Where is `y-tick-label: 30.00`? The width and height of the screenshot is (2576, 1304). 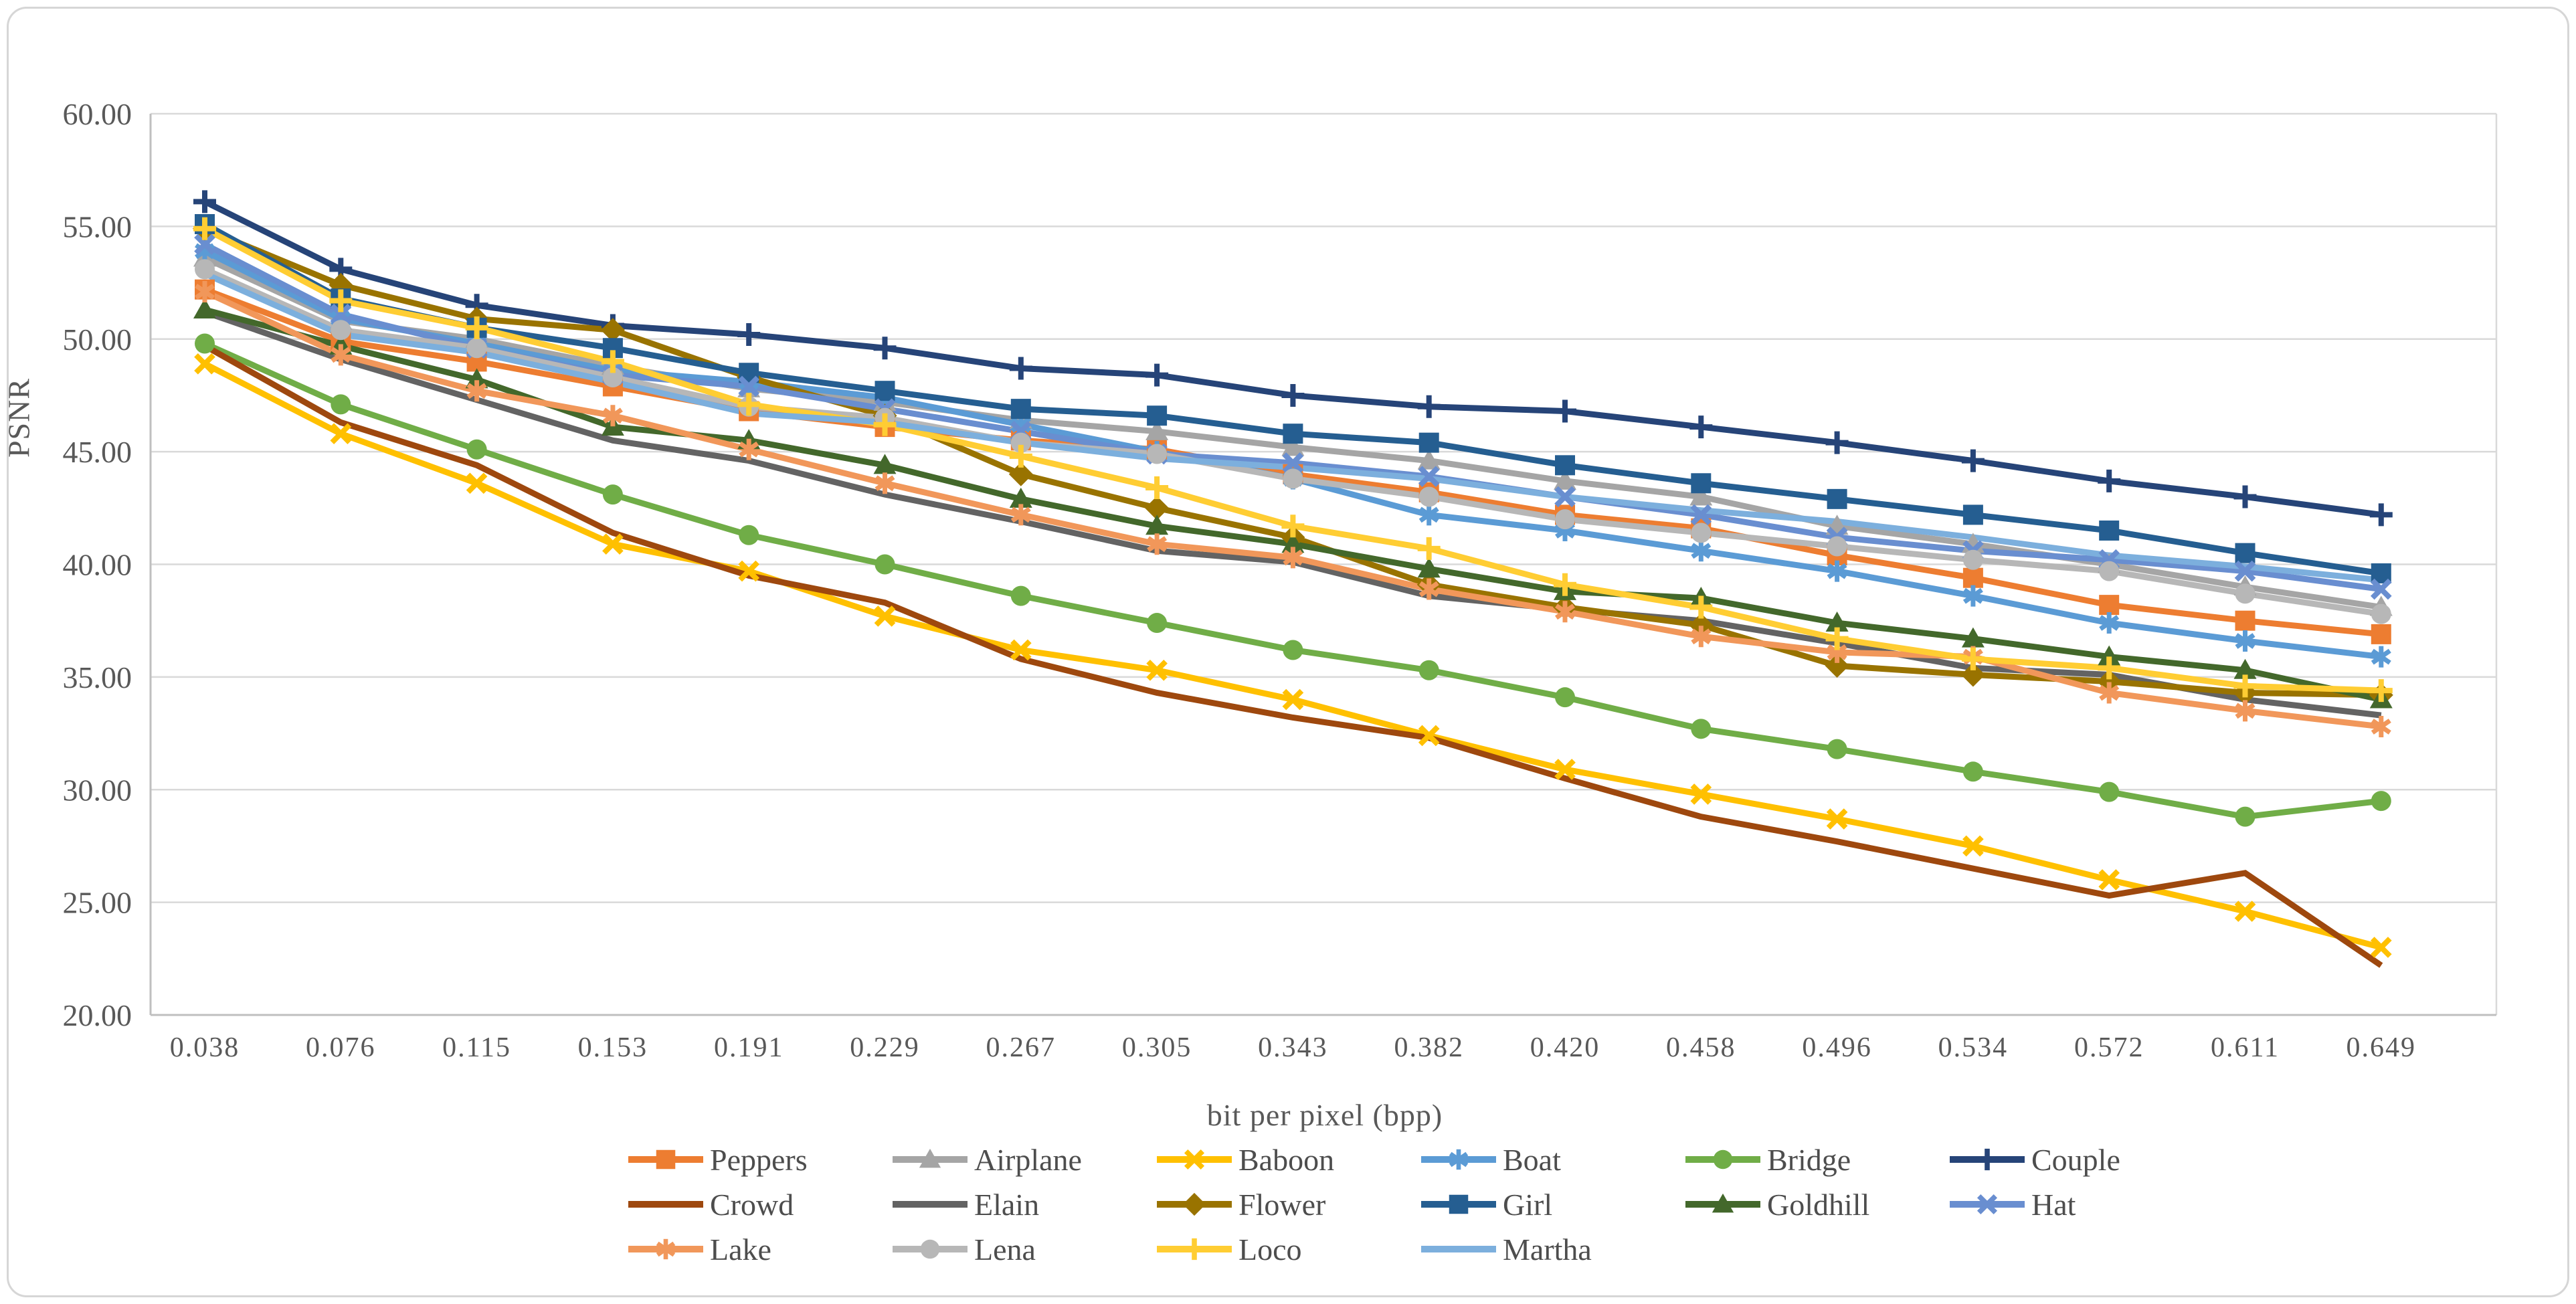
y-tick-label: 30.00 is located at coordinates (97, 790).